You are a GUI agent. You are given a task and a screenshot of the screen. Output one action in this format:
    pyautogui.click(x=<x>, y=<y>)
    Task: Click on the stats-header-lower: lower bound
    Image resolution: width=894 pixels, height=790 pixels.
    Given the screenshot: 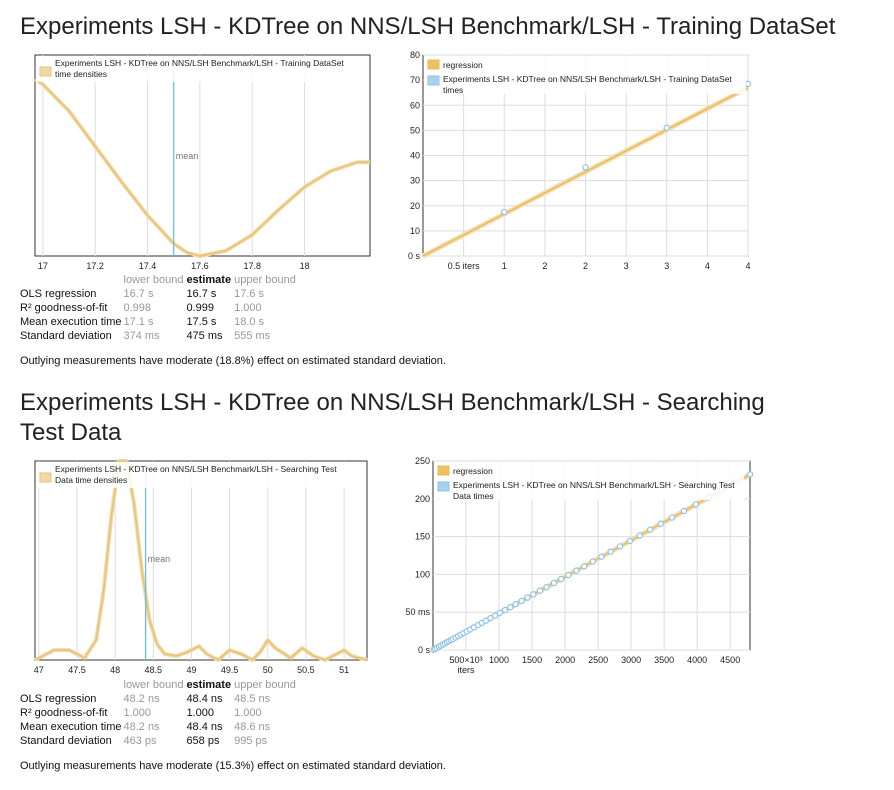 What is the action you would take?
    pyautogui.click(x=153, y=685)
    